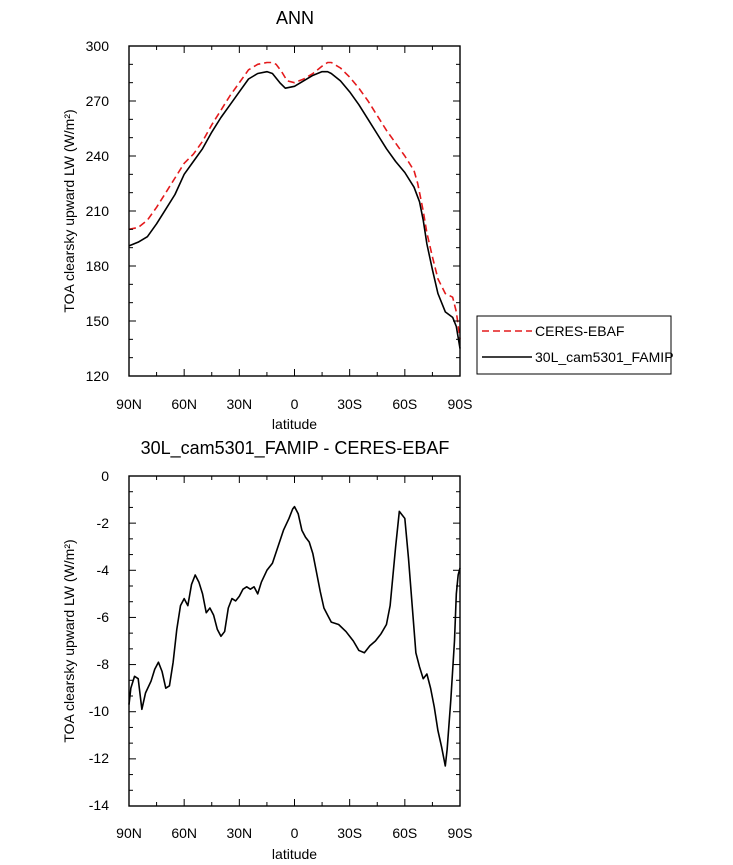 Image resolution: width=733 pixels, height=865 pixels. I want to click on bottom-y-tick-label-m8: -8, so click(103, 664).